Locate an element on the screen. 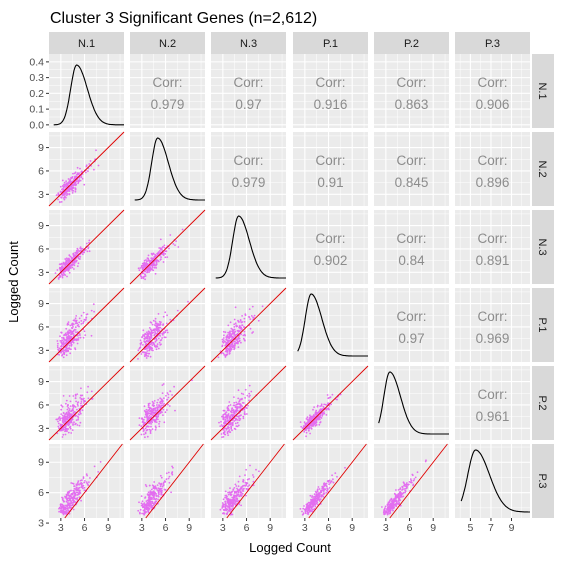 The image size is (562, 562). corr-value-n2-p3: 0.896 is located at coordinates (493, 182).